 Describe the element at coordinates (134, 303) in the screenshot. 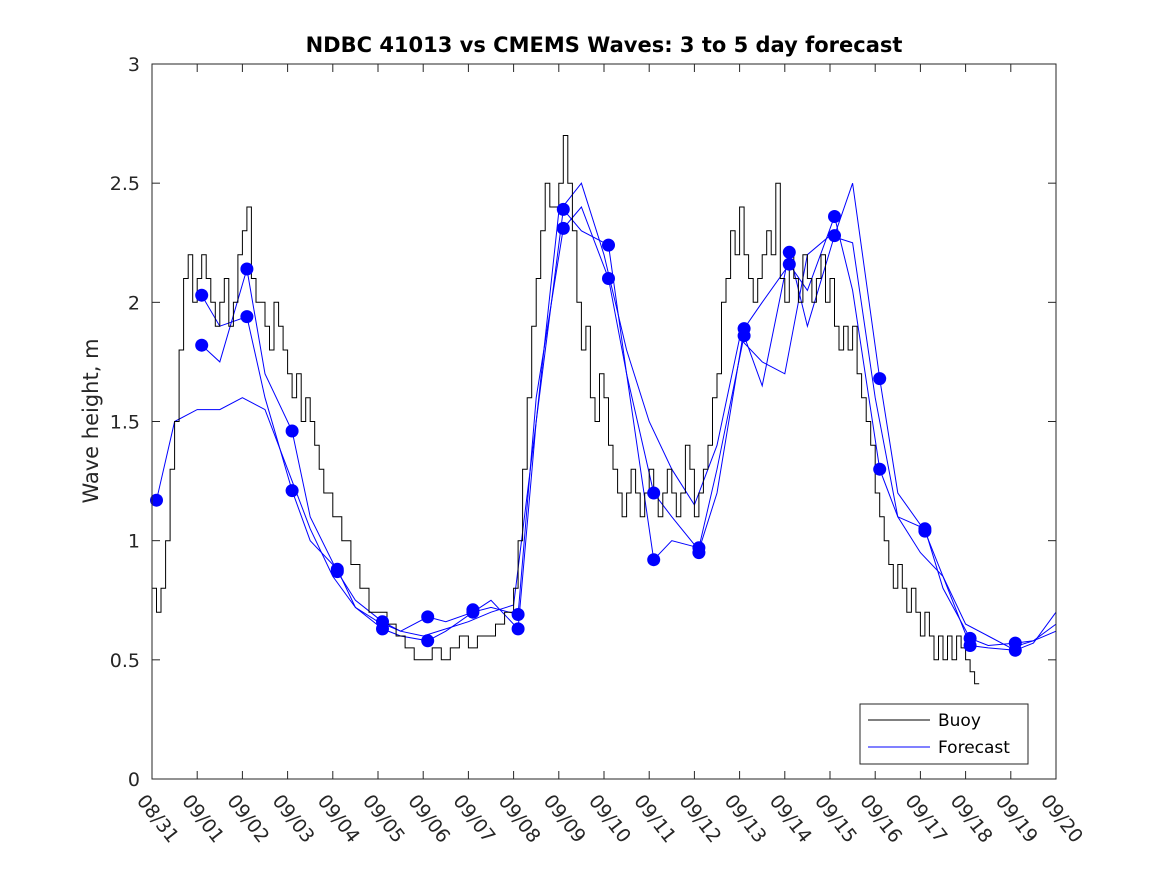

I see `y-tick-label: 2` at that location.